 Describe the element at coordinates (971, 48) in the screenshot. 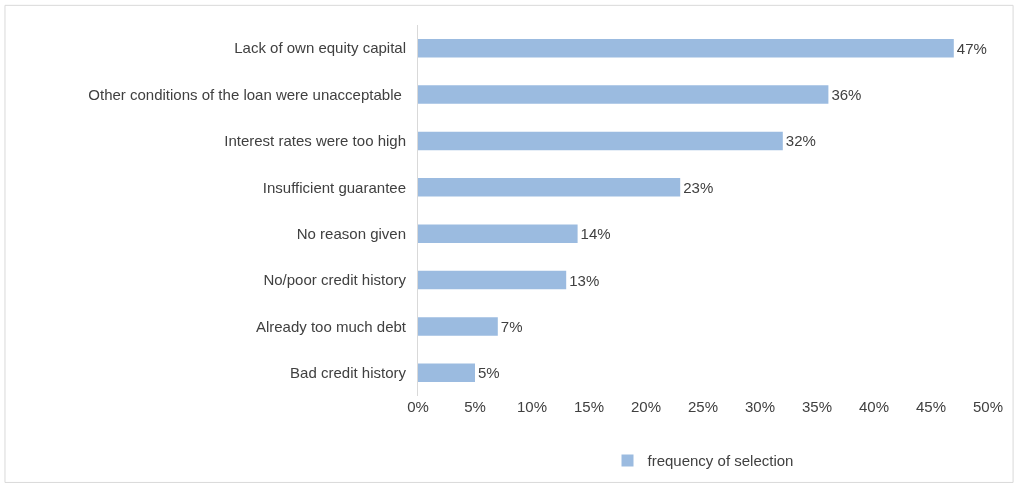

I see `data-label: 47%` at that location.